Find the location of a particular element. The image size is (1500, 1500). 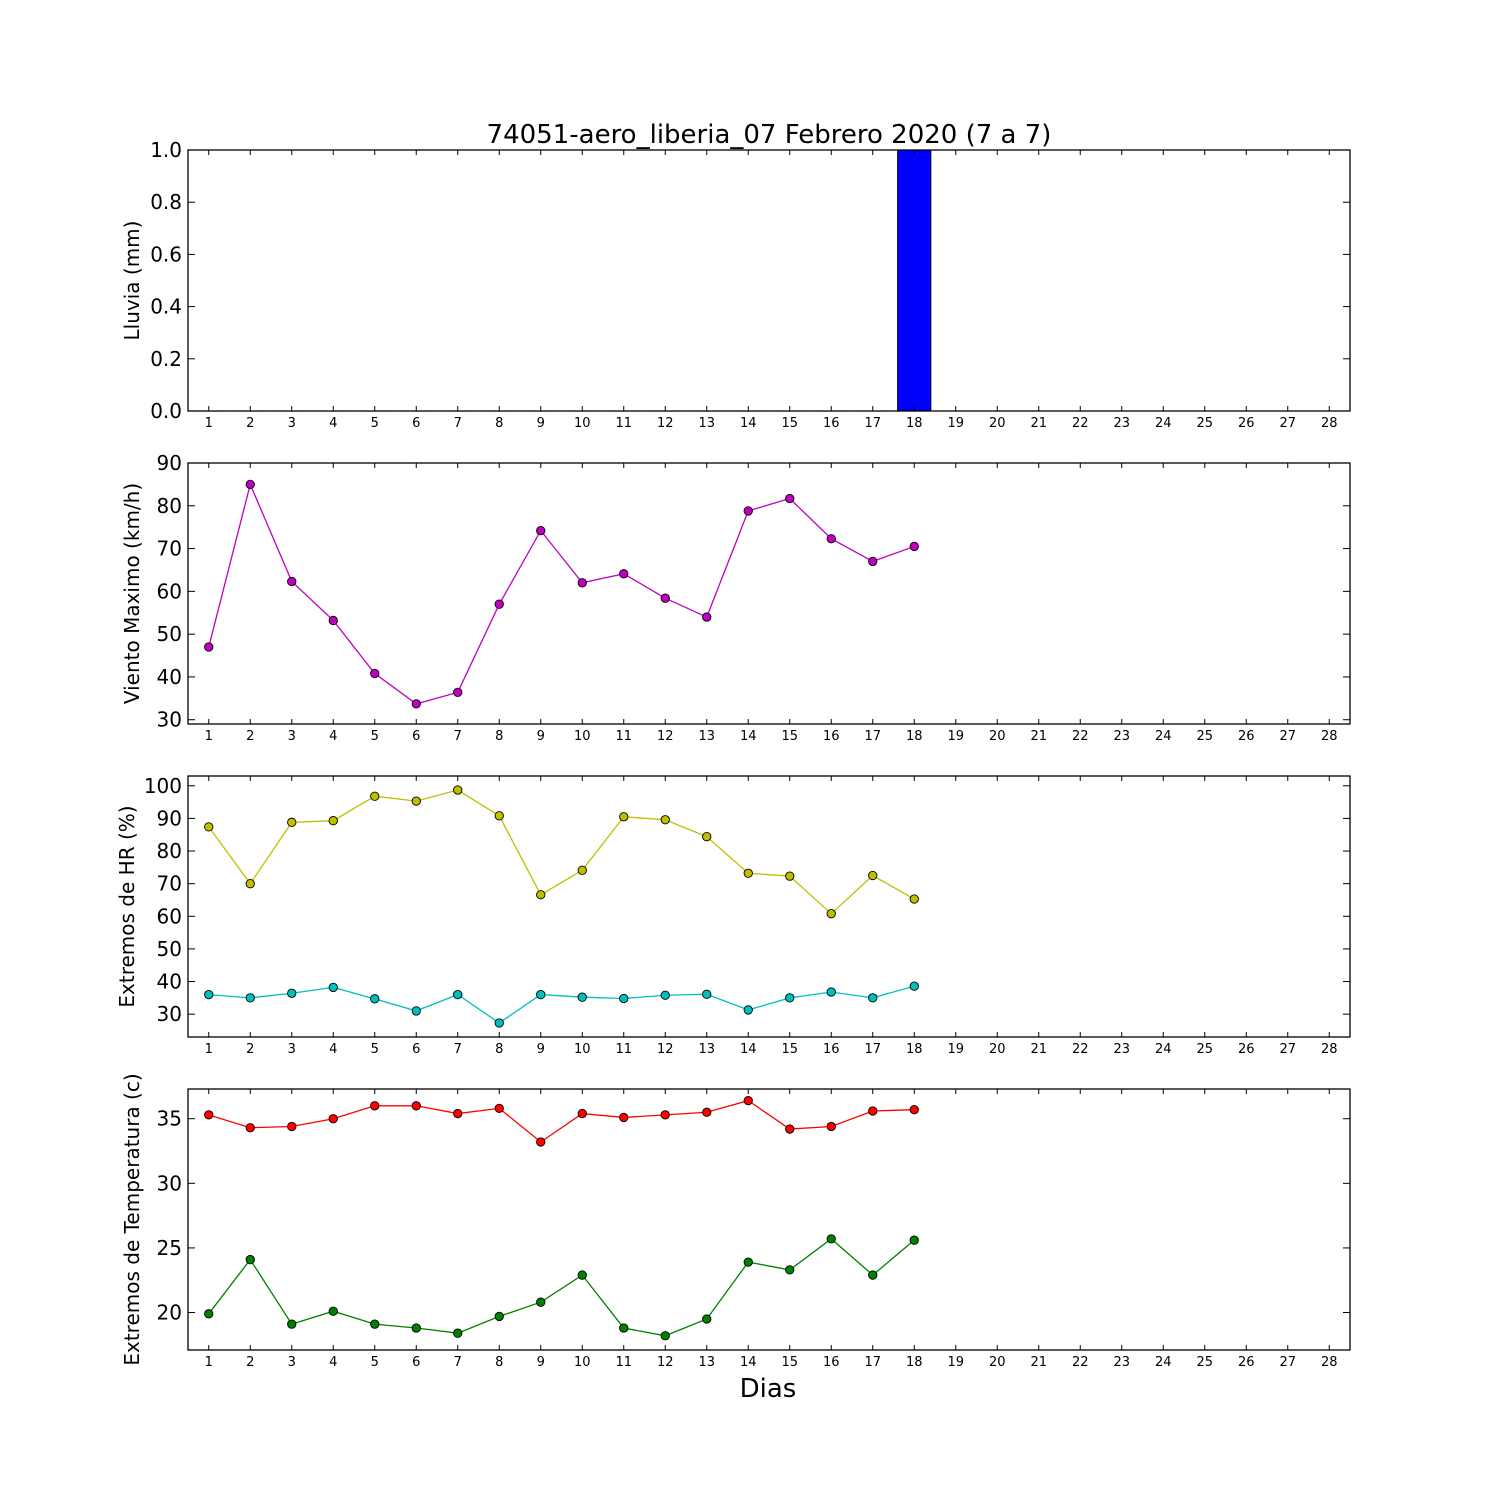

x-tick-label: 9 is located at coordinates (541, 423).